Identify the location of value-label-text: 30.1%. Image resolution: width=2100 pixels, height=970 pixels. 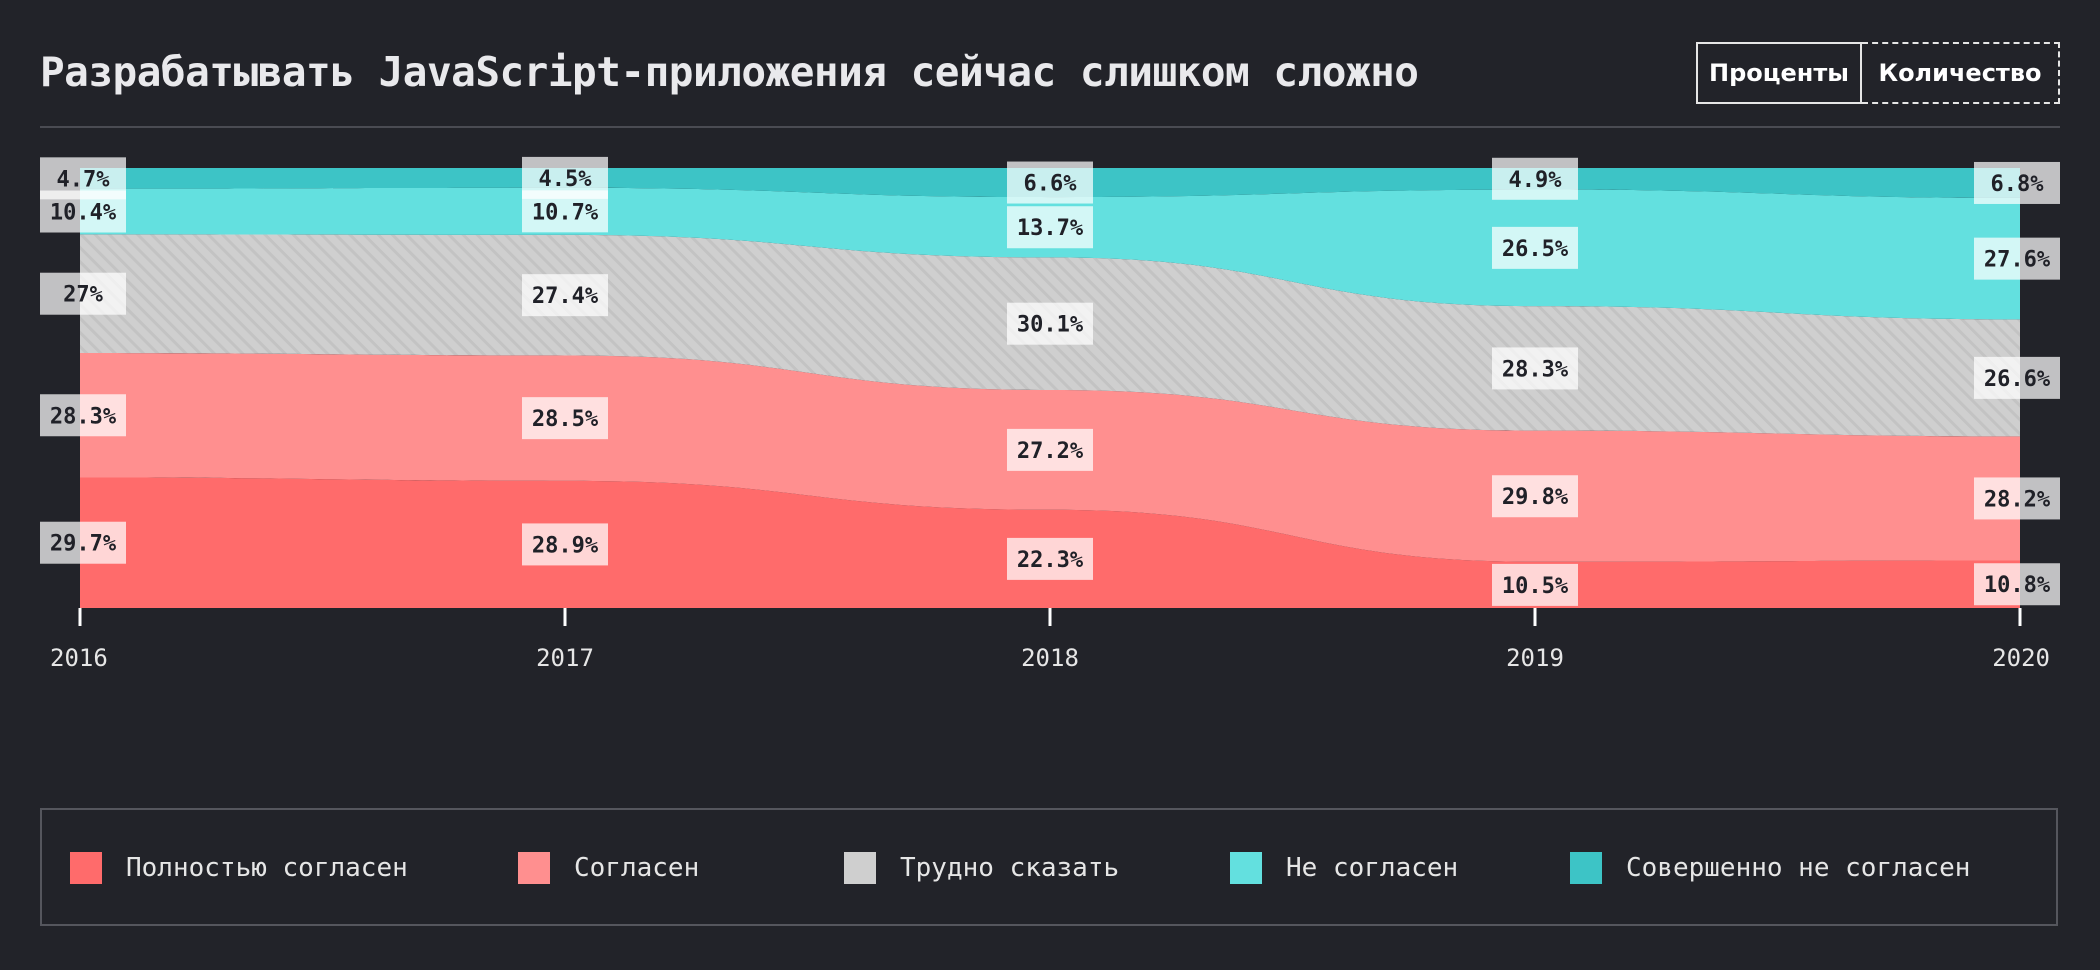
(1050, 325).